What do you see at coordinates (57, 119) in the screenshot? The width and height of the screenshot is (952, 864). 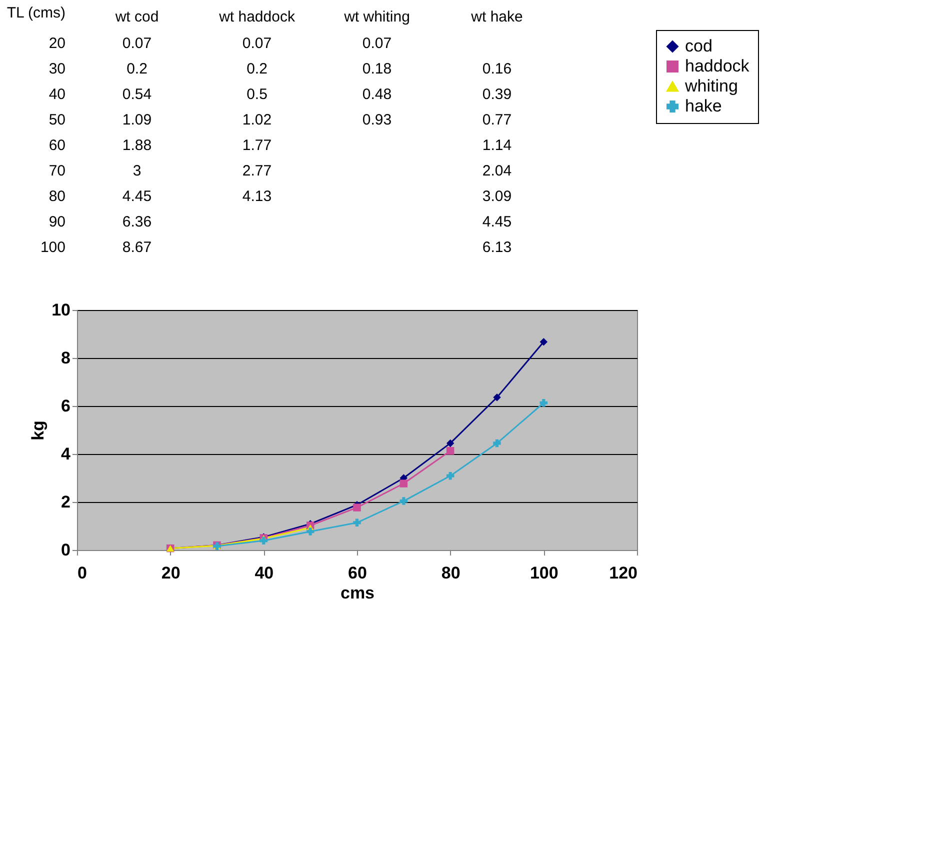 I see `y-tick-label: 50` at bounding box center [57, 119].